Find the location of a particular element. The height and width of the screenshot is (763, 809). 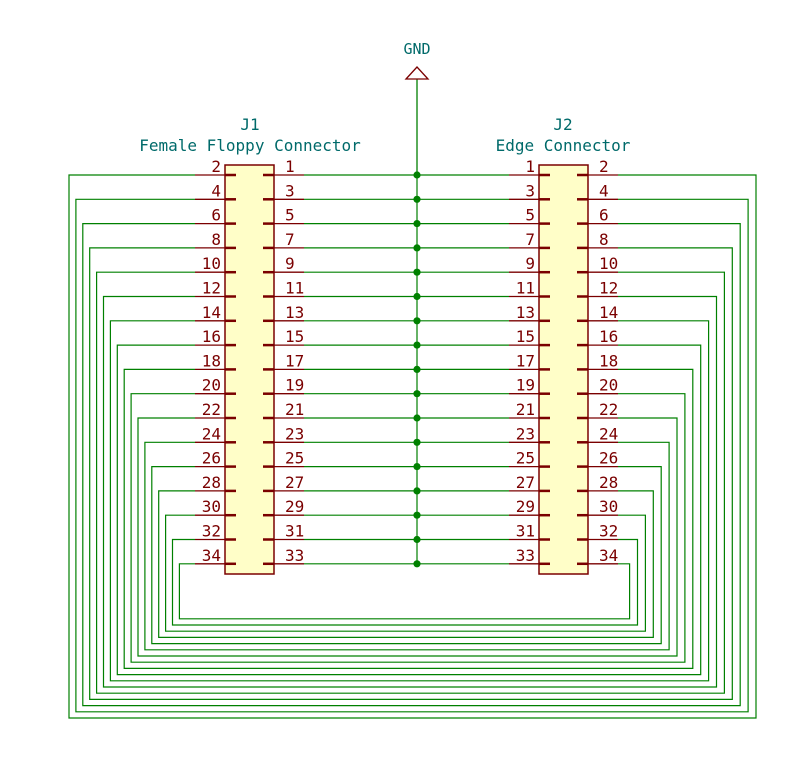

j2-value: Edge Connector is located at coordinates (563, 145).